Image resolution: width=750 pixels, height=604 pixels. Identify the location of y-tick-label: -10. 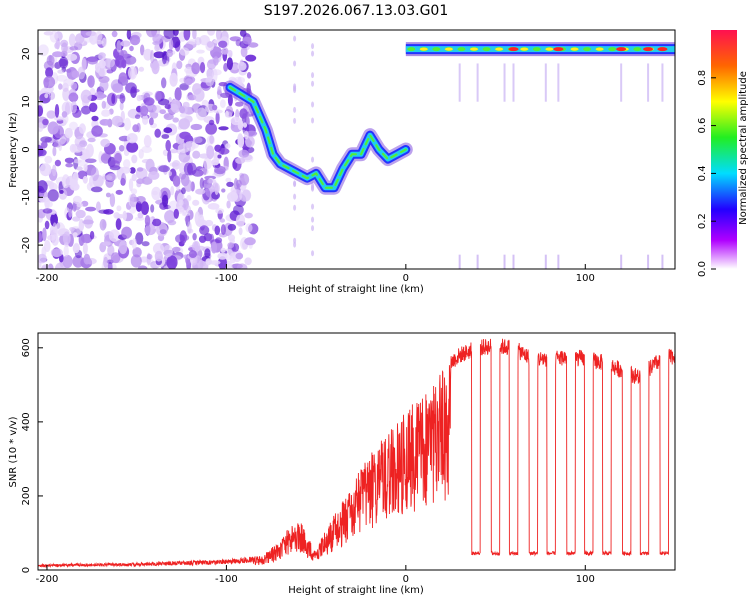
(26, 197).